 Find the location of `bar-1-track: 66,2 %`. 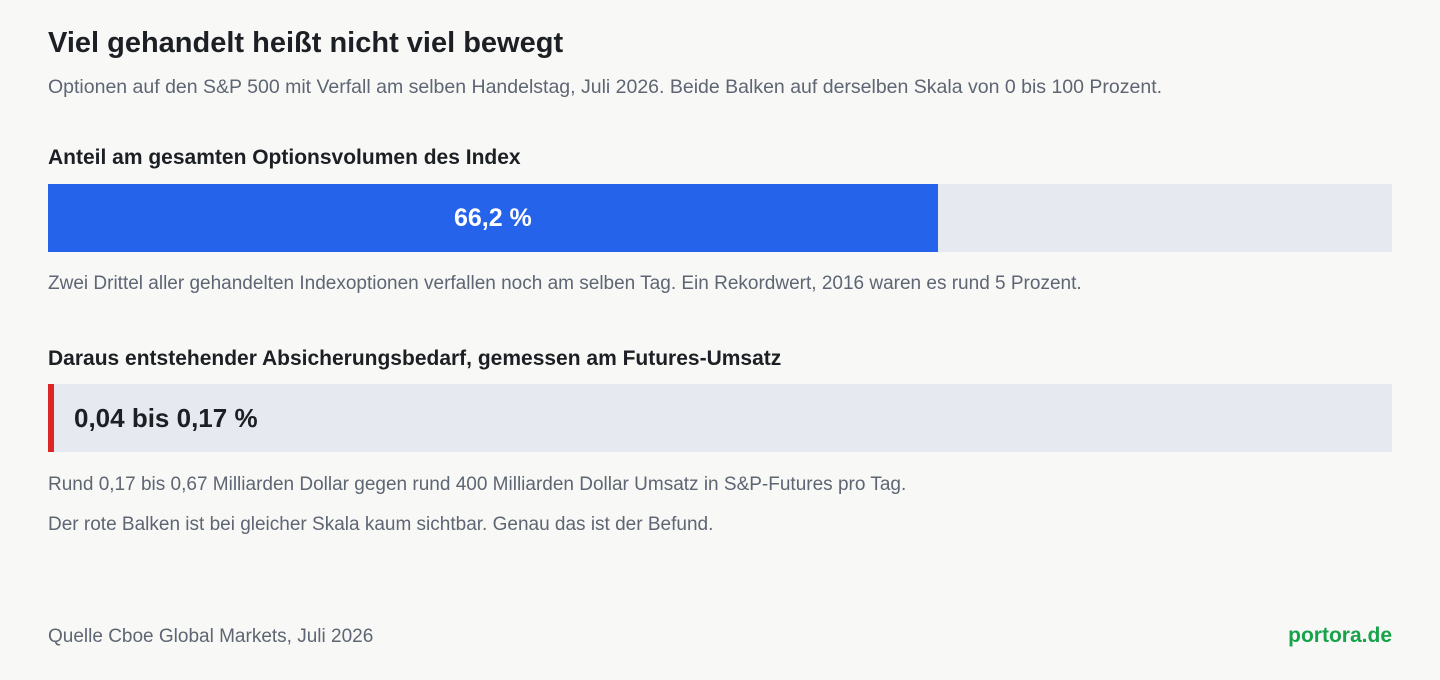

bar-1-track: 66,2 % is located at coordinates (720, 218).